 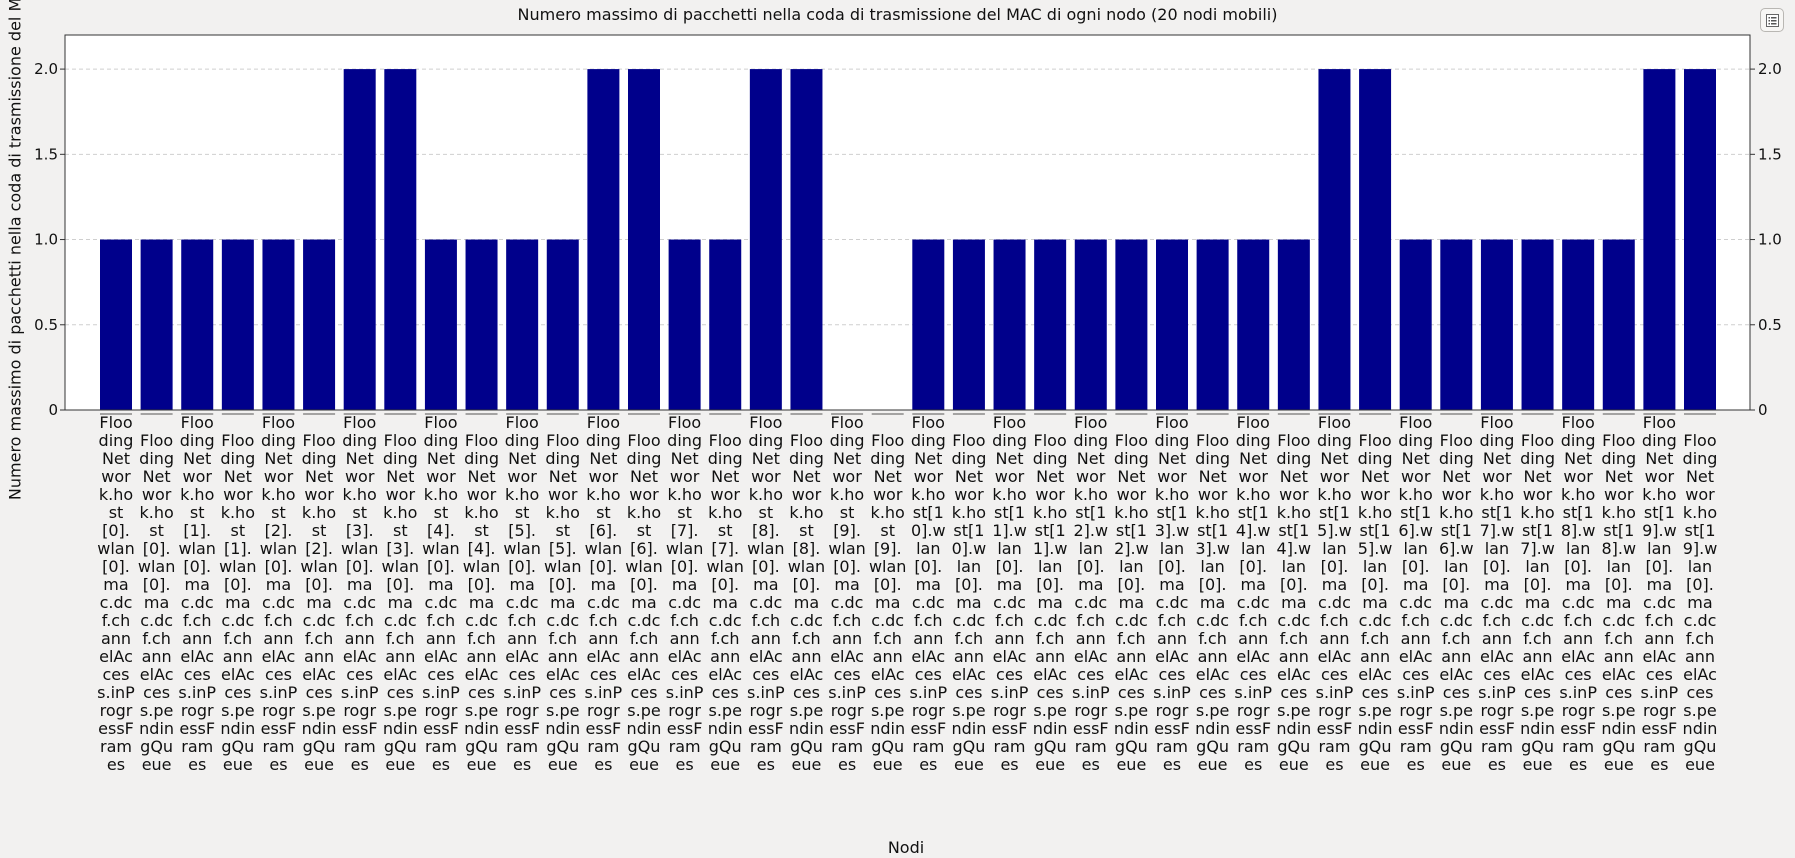 What do you see at coordinates (46, 69) in the screenshot?
I see `y-tick-label-left: 2.0` at bounding box center [46, 69].